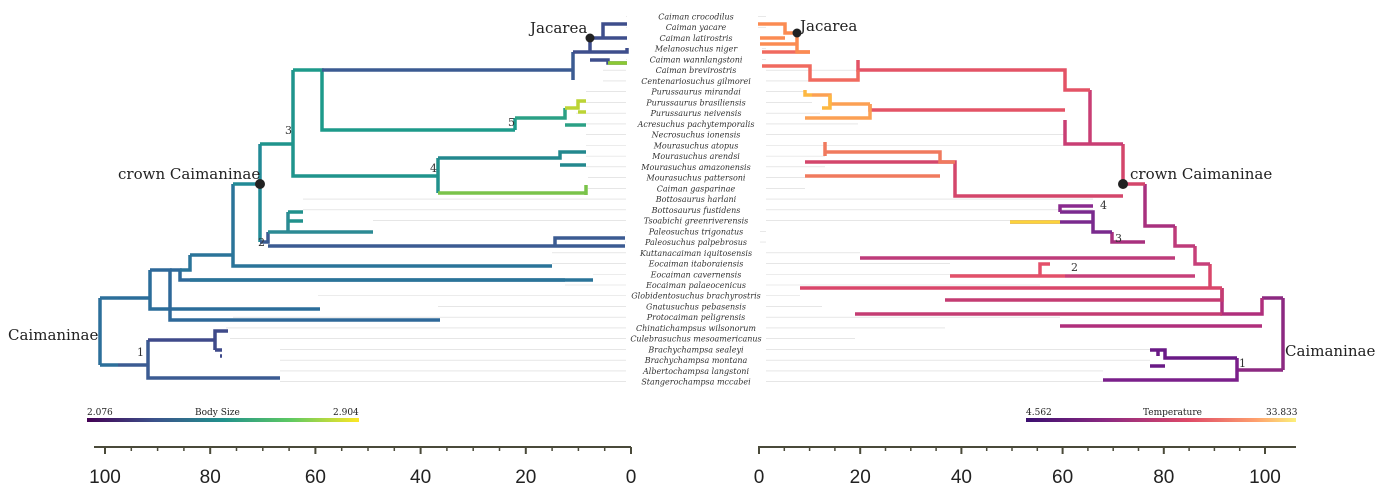 Image resolution: width=1386 pixels, height=494 pixels. Describe the element at coordinates (53, 335) in the screenshot. I see `caimaninae-label-left: Caimaninae` at that location.